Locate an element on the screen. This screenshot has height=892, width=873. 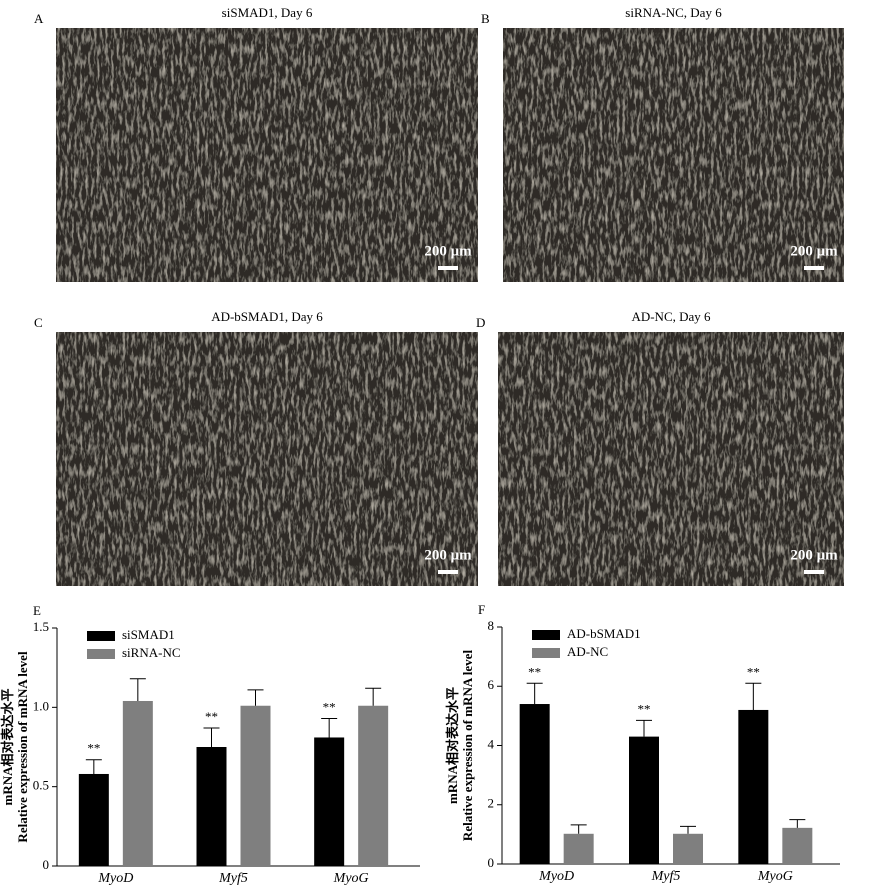
panel-label: E is located at coordinates (37, 610).